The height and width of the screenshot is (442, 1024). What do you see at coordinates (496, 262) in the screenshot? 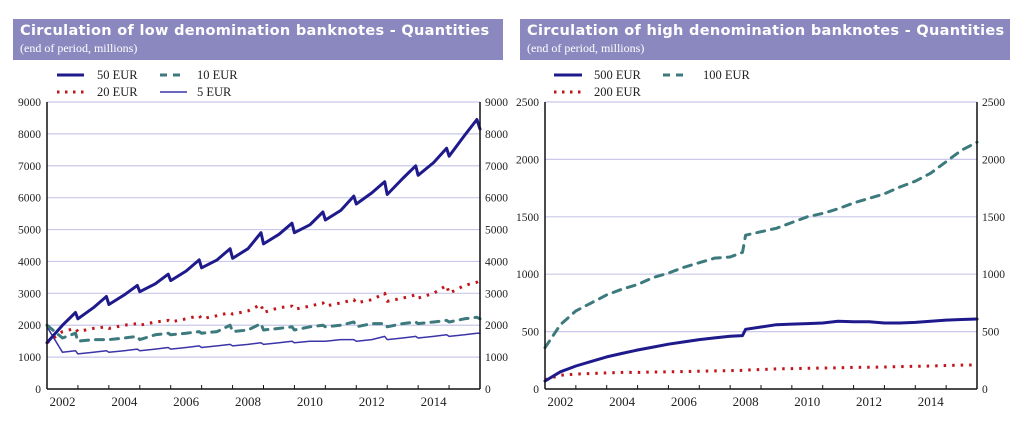
I see `y-tick-label-right: 4000` at bounding box center [496, 262].